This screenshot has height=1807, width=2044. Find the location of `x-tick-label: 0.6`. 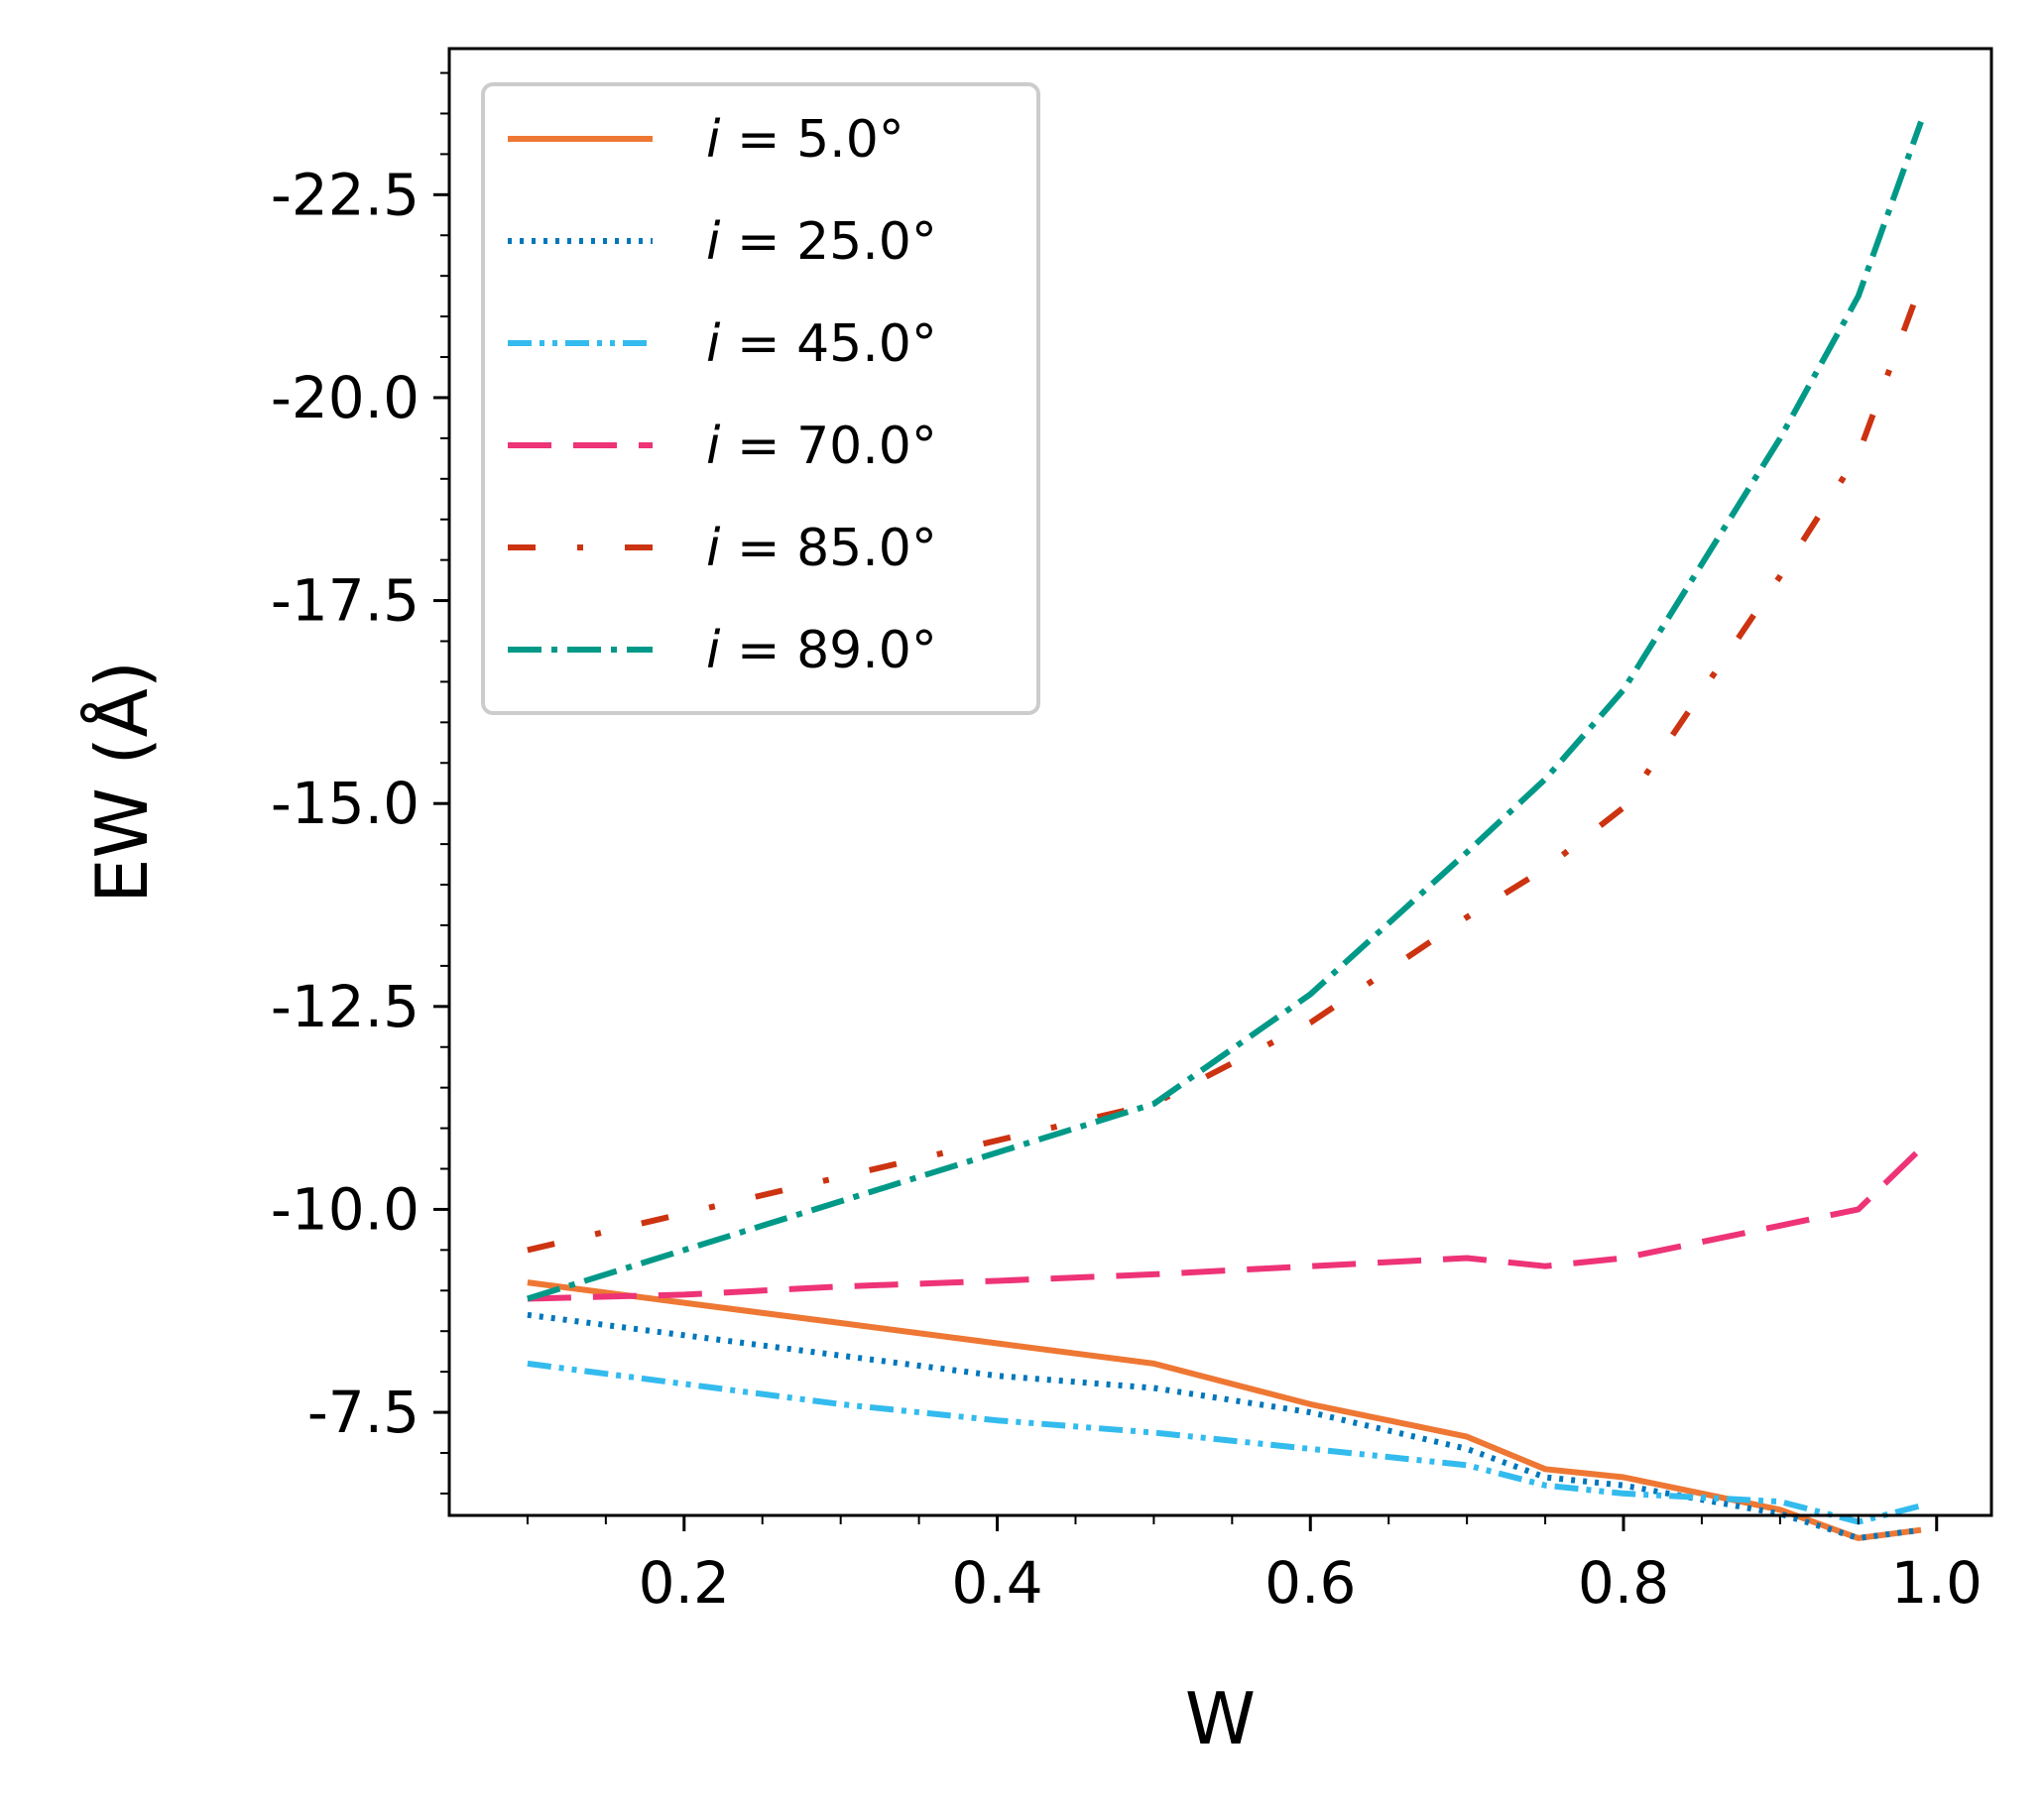

x-tick-label: 0.6 is located at coordinates (1310, 1583).